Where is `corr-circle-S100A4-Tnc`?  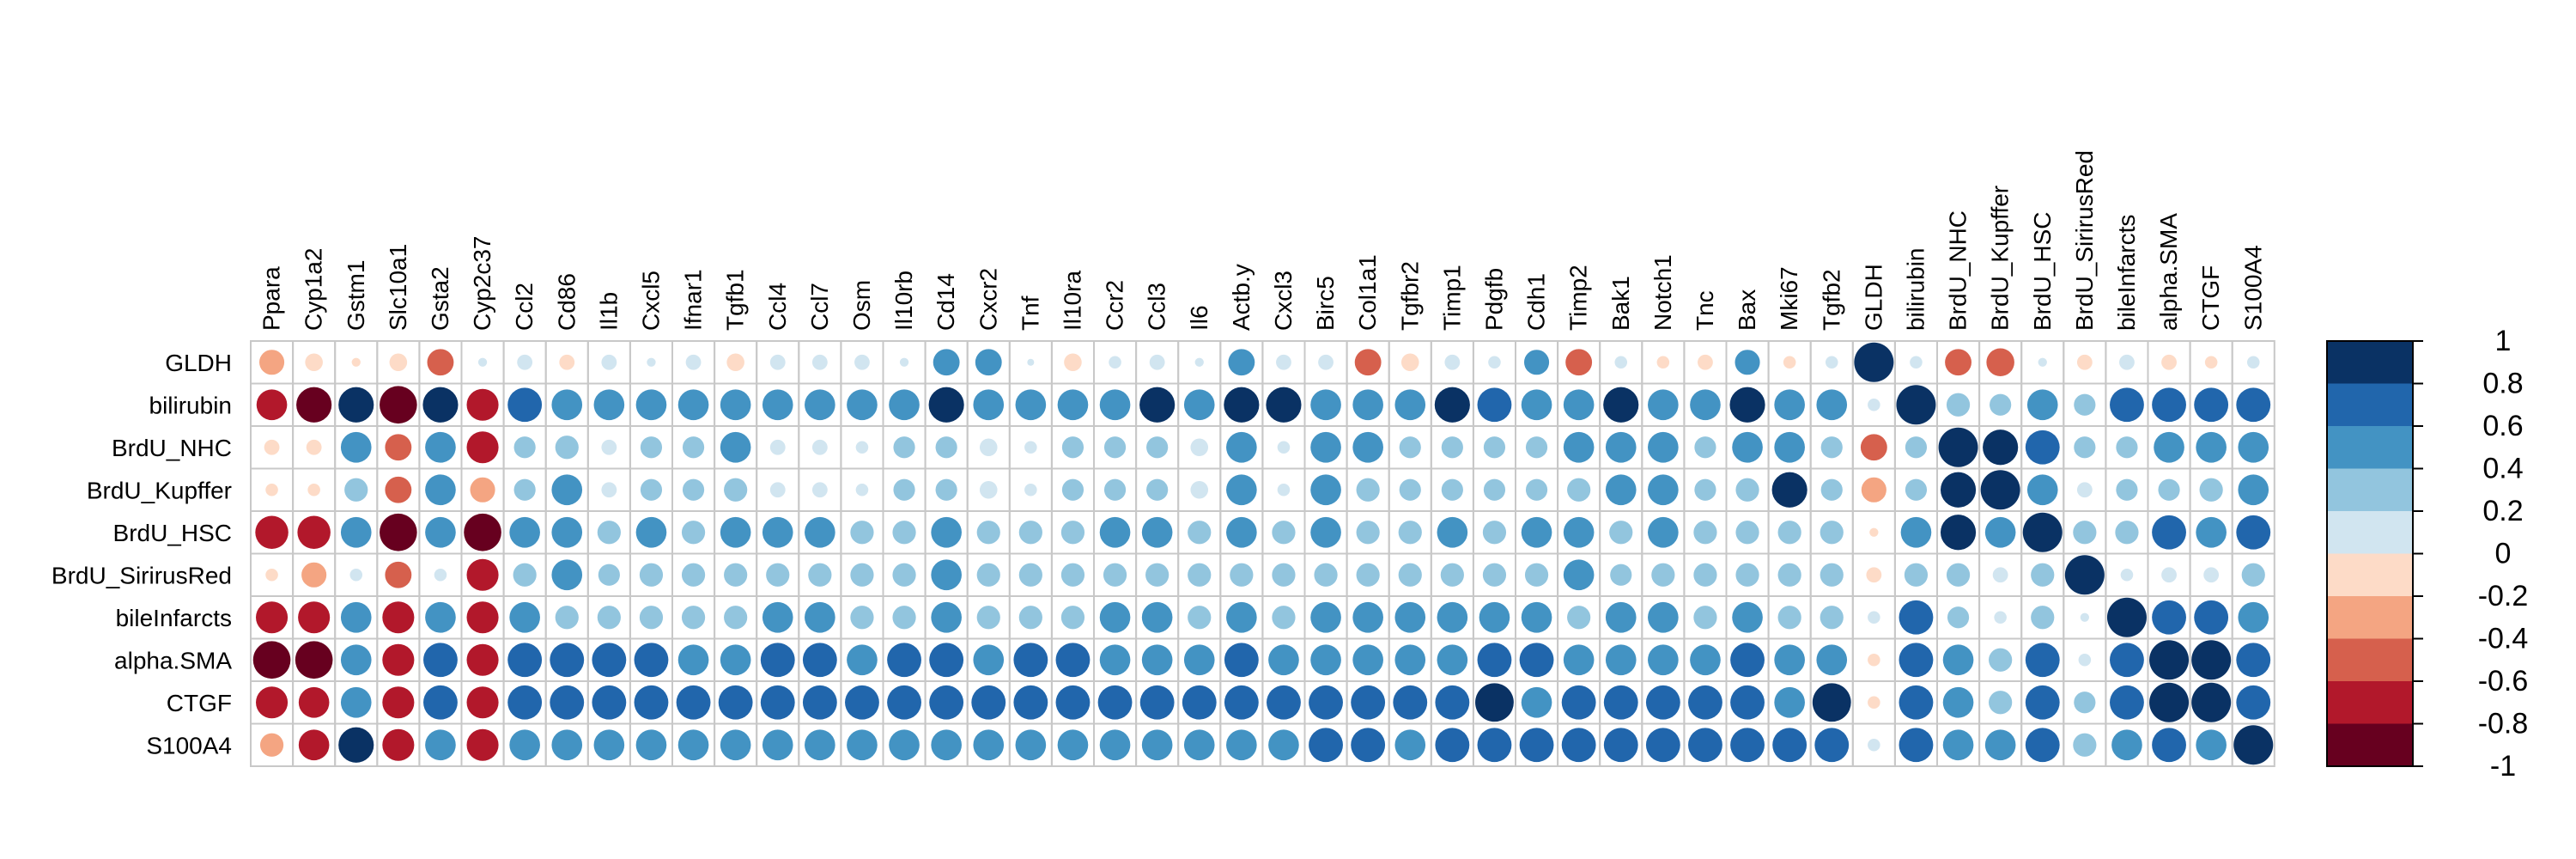 corr-circle-S100A4-Tnc is located at coordinates (1705, 745).